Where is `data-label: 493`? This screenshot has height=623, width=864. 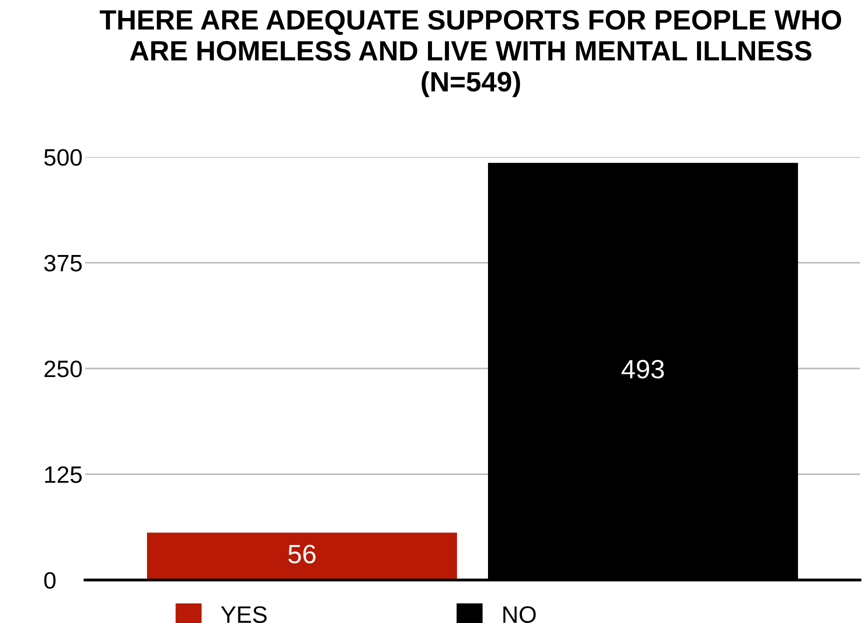
data-label: 493 is located at coordinates (643, 369).